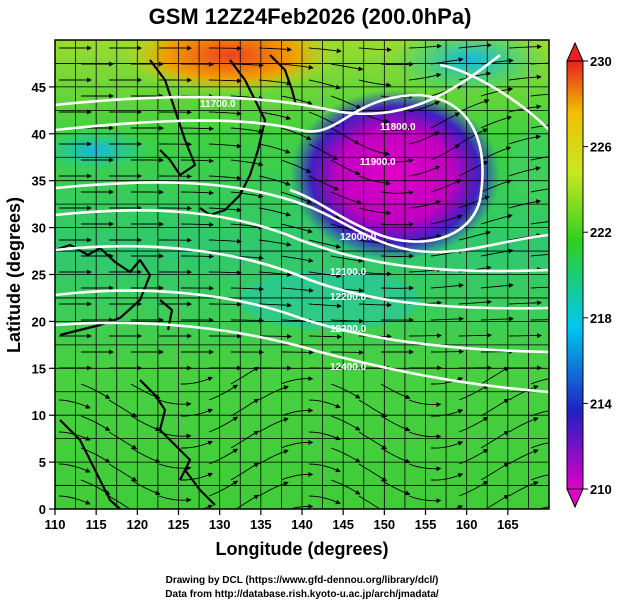 This screenshot has height=605, width=619. What do you see at coordinates (302, 524) in the screenshot?
I see `x-tick-label: 140` at bounding box center [302, 524].